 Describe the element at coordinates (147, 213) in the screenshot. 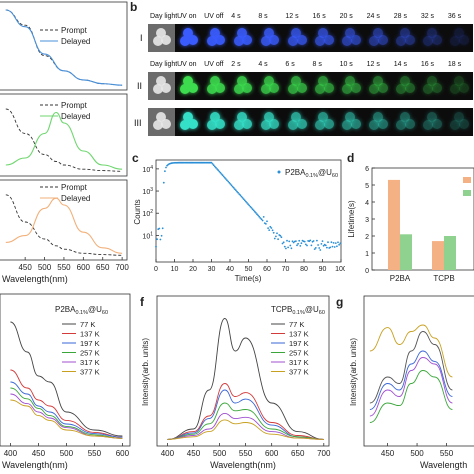

I see `panel-c-ytick-label: 10²` at that location.